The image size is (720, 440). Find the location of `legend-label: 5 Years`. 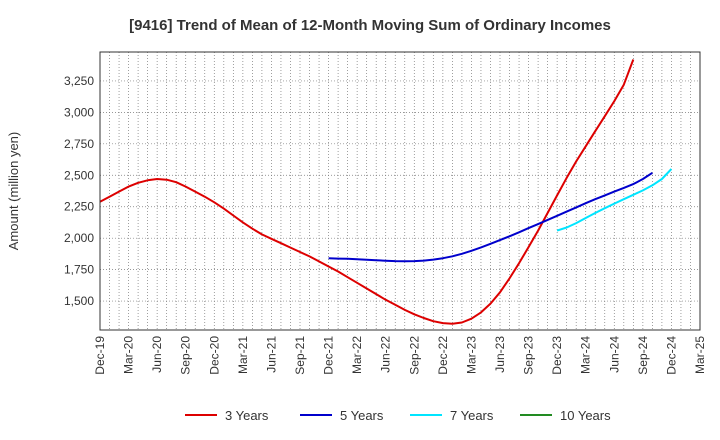

legend-label: 5 Years is located at coordinates (362, 415).